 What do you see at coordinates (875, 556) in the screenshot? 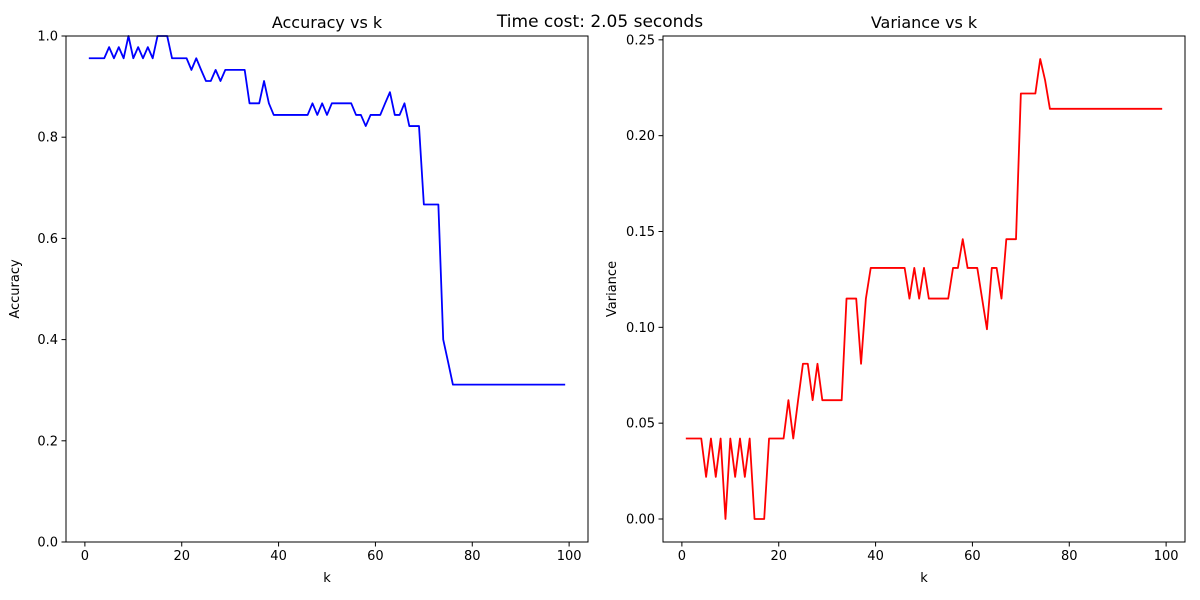
I see `variance-xtick-label: 40` at bounding box center [875, 556].